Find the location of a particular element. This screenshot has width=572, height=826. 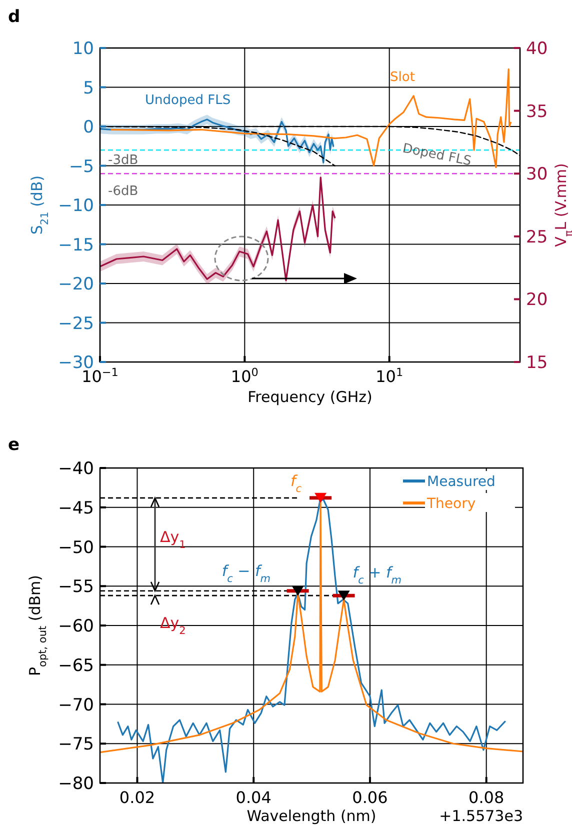

y2-tick-label: 25 is located at coordinates (537, 237).